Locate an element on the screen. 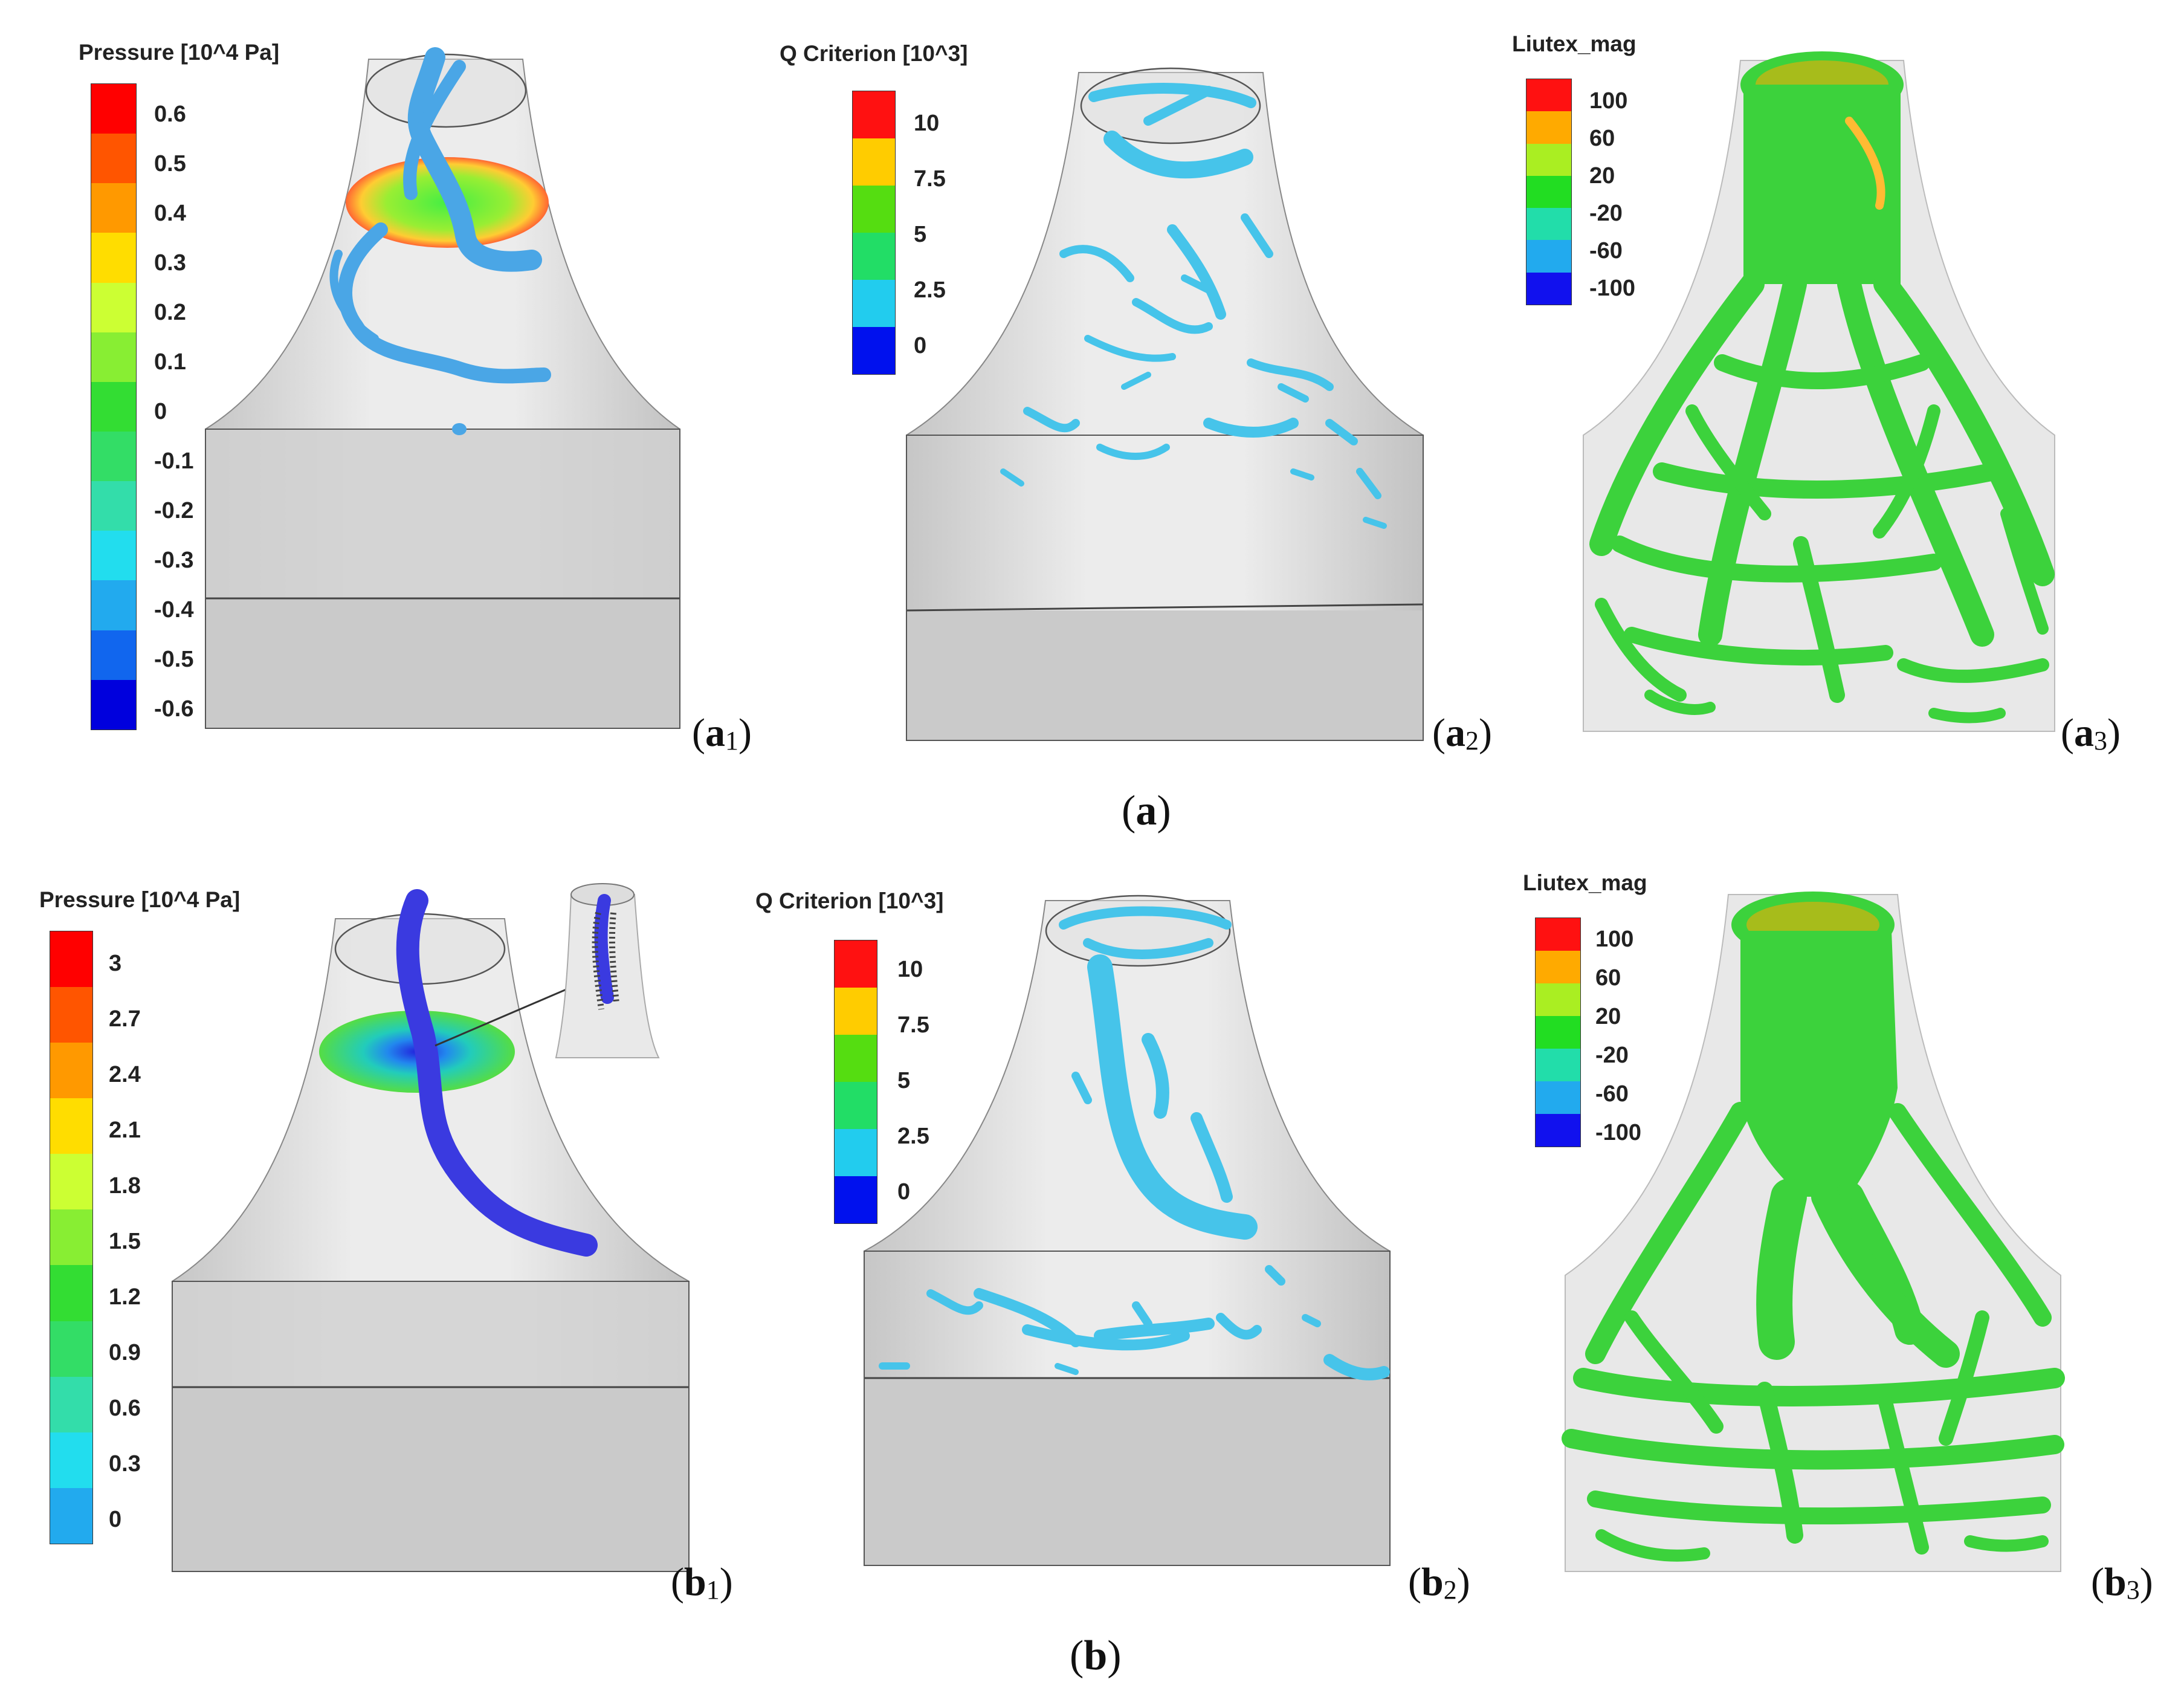  colorbar-tick-label: 2.5 is located at coordinates (913, 1136).